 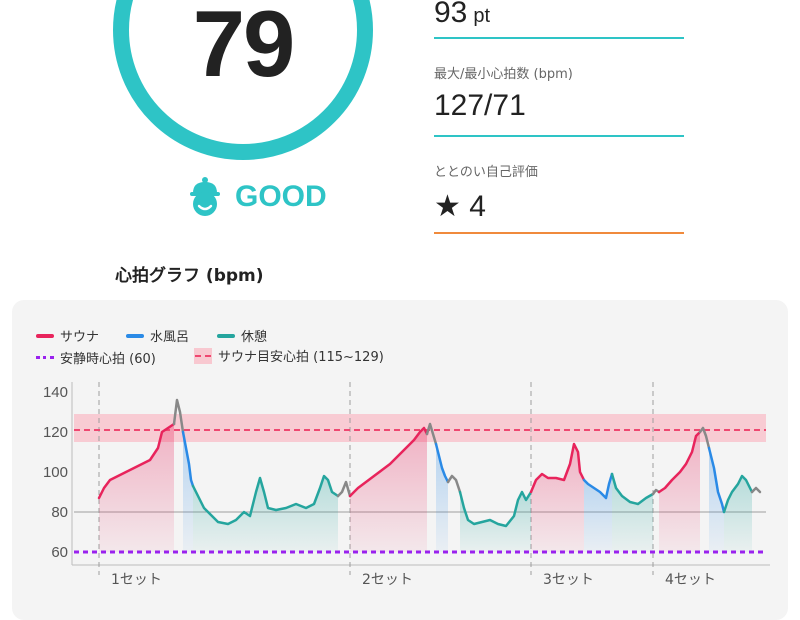 I want to click on set-label: 3セット, so click(x=568, y=580).